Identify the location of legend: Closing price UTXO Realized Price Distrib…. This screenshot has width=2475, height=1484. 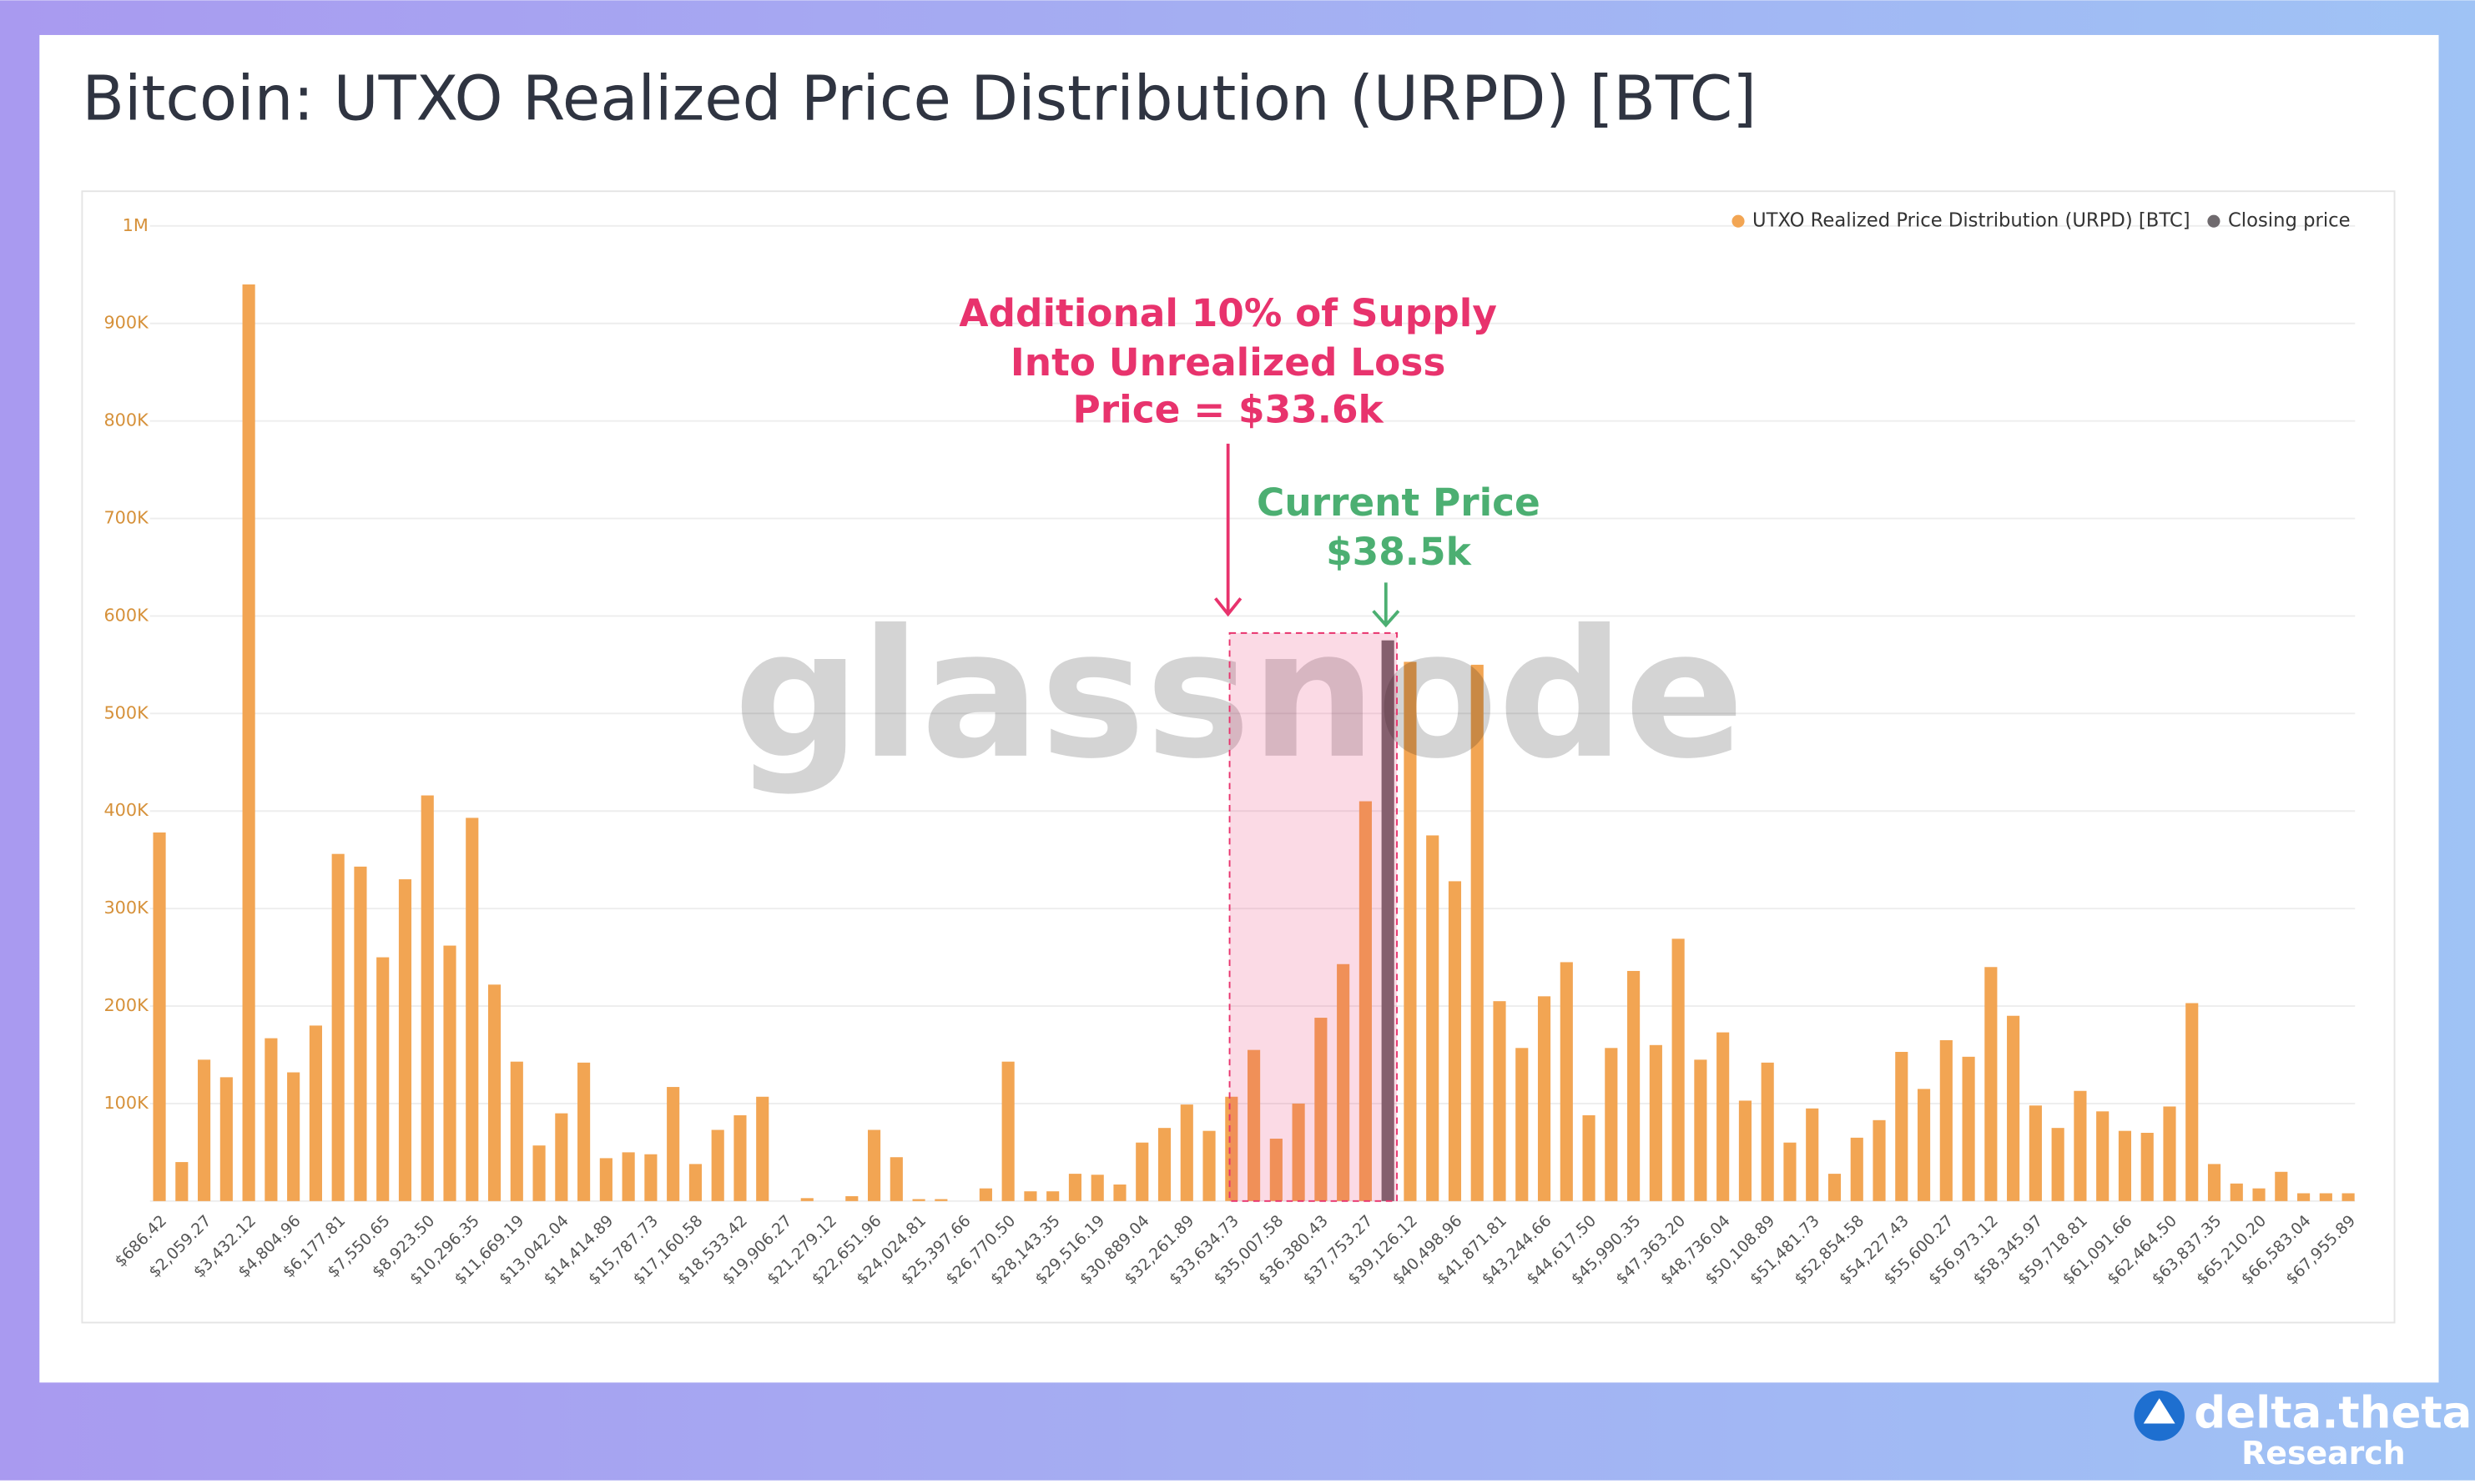
(2041, 221).